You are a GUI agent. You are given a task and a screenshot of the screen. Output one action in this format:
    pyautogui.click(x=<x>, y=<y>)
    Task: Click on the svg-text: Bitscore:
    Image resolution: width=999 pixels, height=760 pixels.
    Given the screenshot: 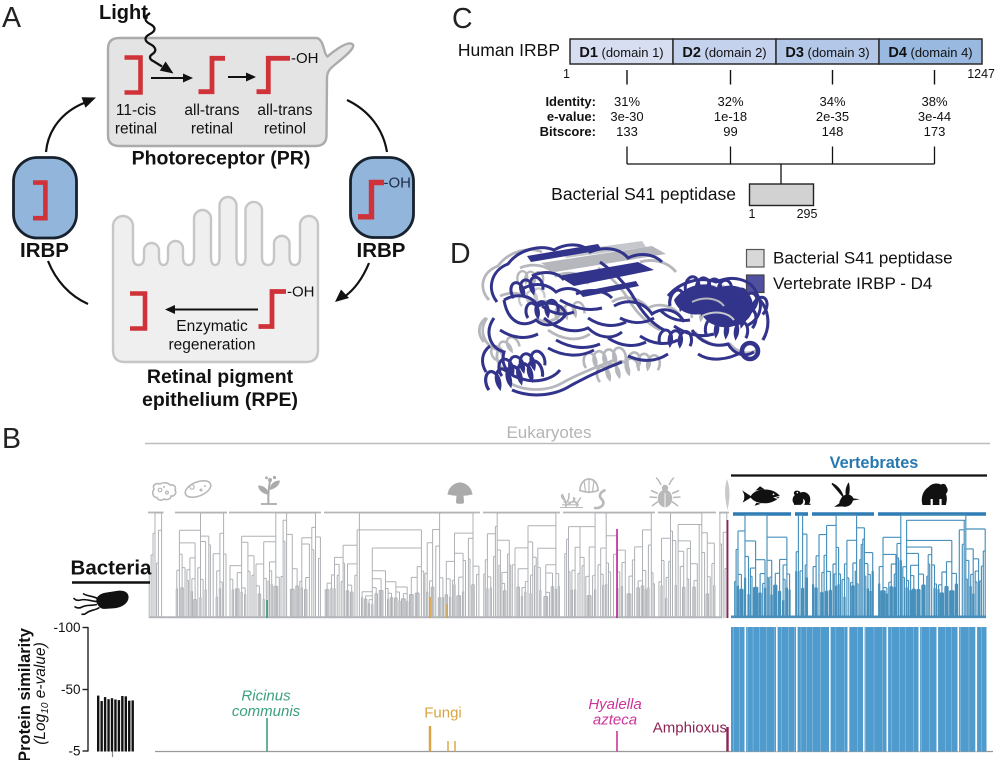 What is the action you would take?
    pyautogui.click(x=568, y=131)
    